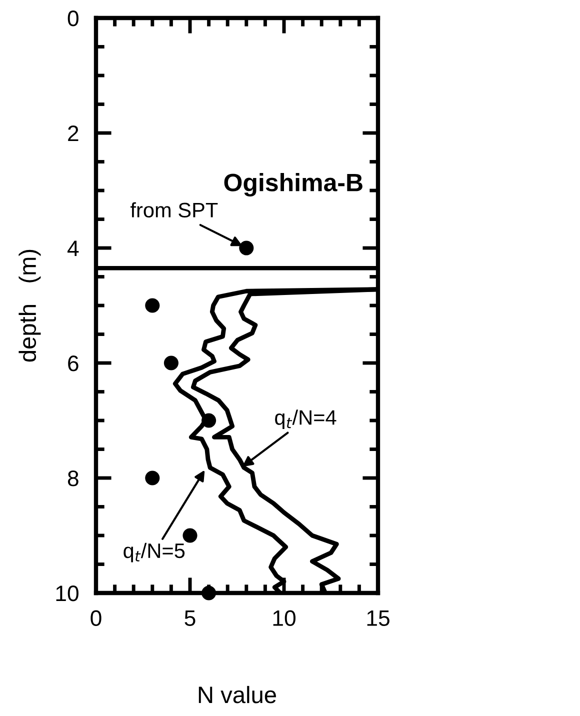 Image resolution: width=580 pixels, height=716 pixels. Describe the element at coordinates (237, 695) in the screenshot. I see `x-axis-title: N value` at that location.